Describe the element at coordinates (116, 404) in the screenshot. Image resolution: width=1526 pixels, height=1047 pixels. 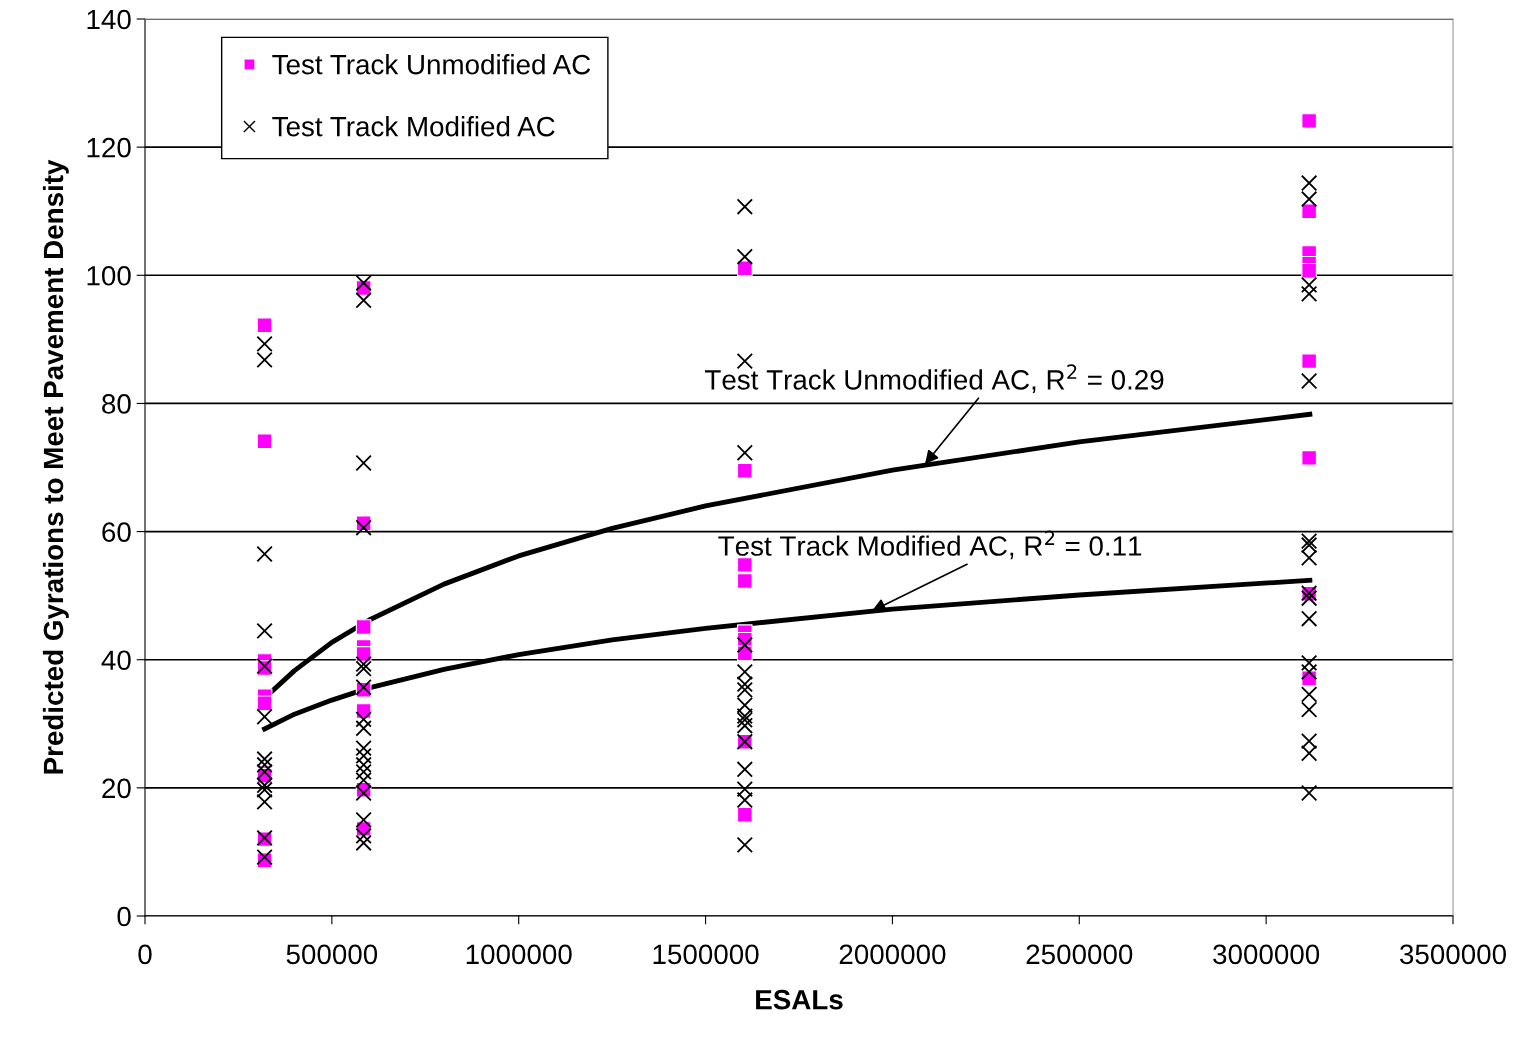
I see `y-tick-label: 80` at that location.